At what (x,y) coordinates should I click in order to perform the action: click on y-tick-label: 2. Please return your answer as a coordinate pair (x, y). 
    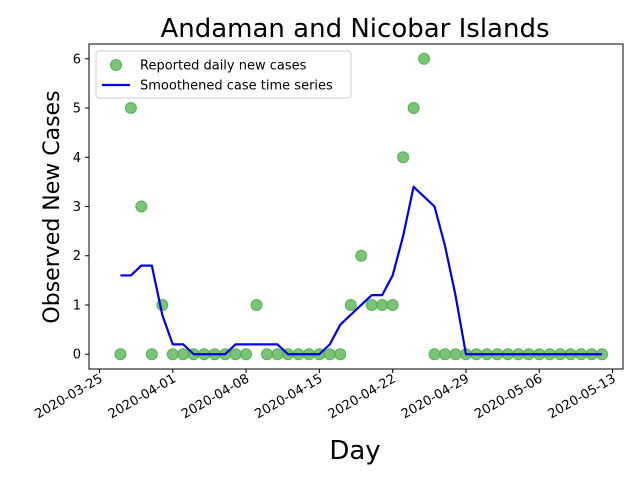
    Looking at the image, I should click on (77, 256).